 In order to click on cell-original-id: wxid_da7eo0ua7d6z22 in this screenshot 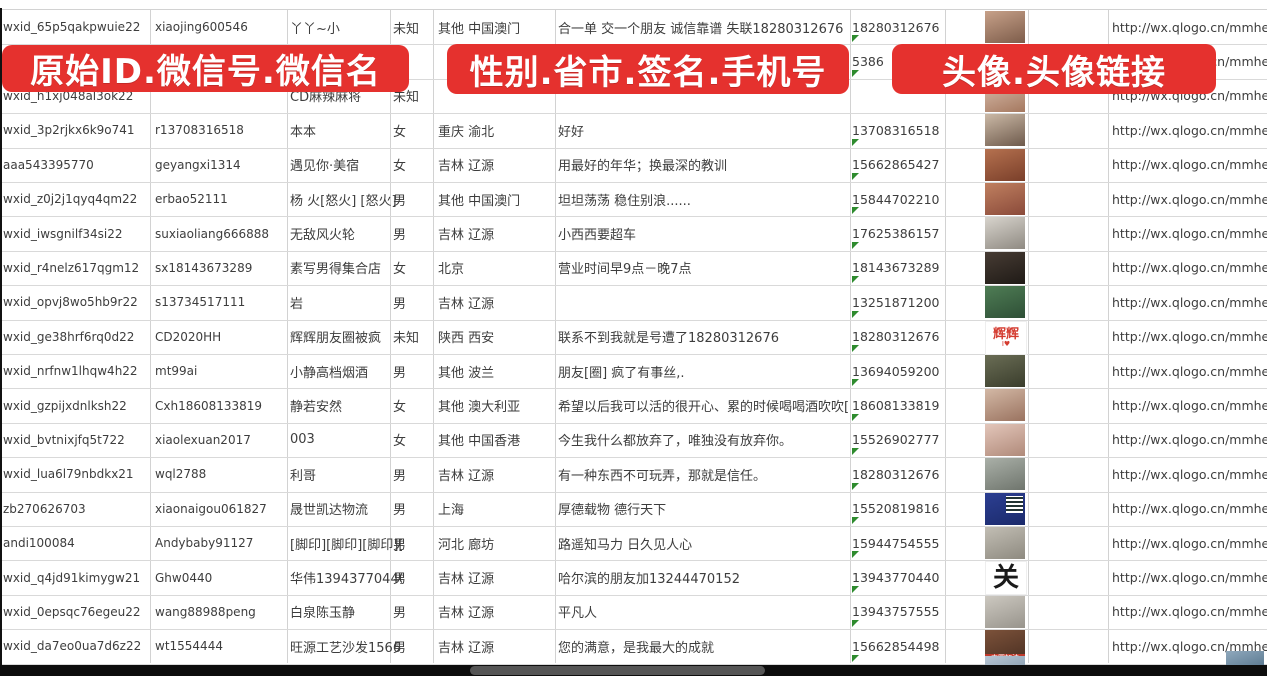, I will do `click(72, 646)`.